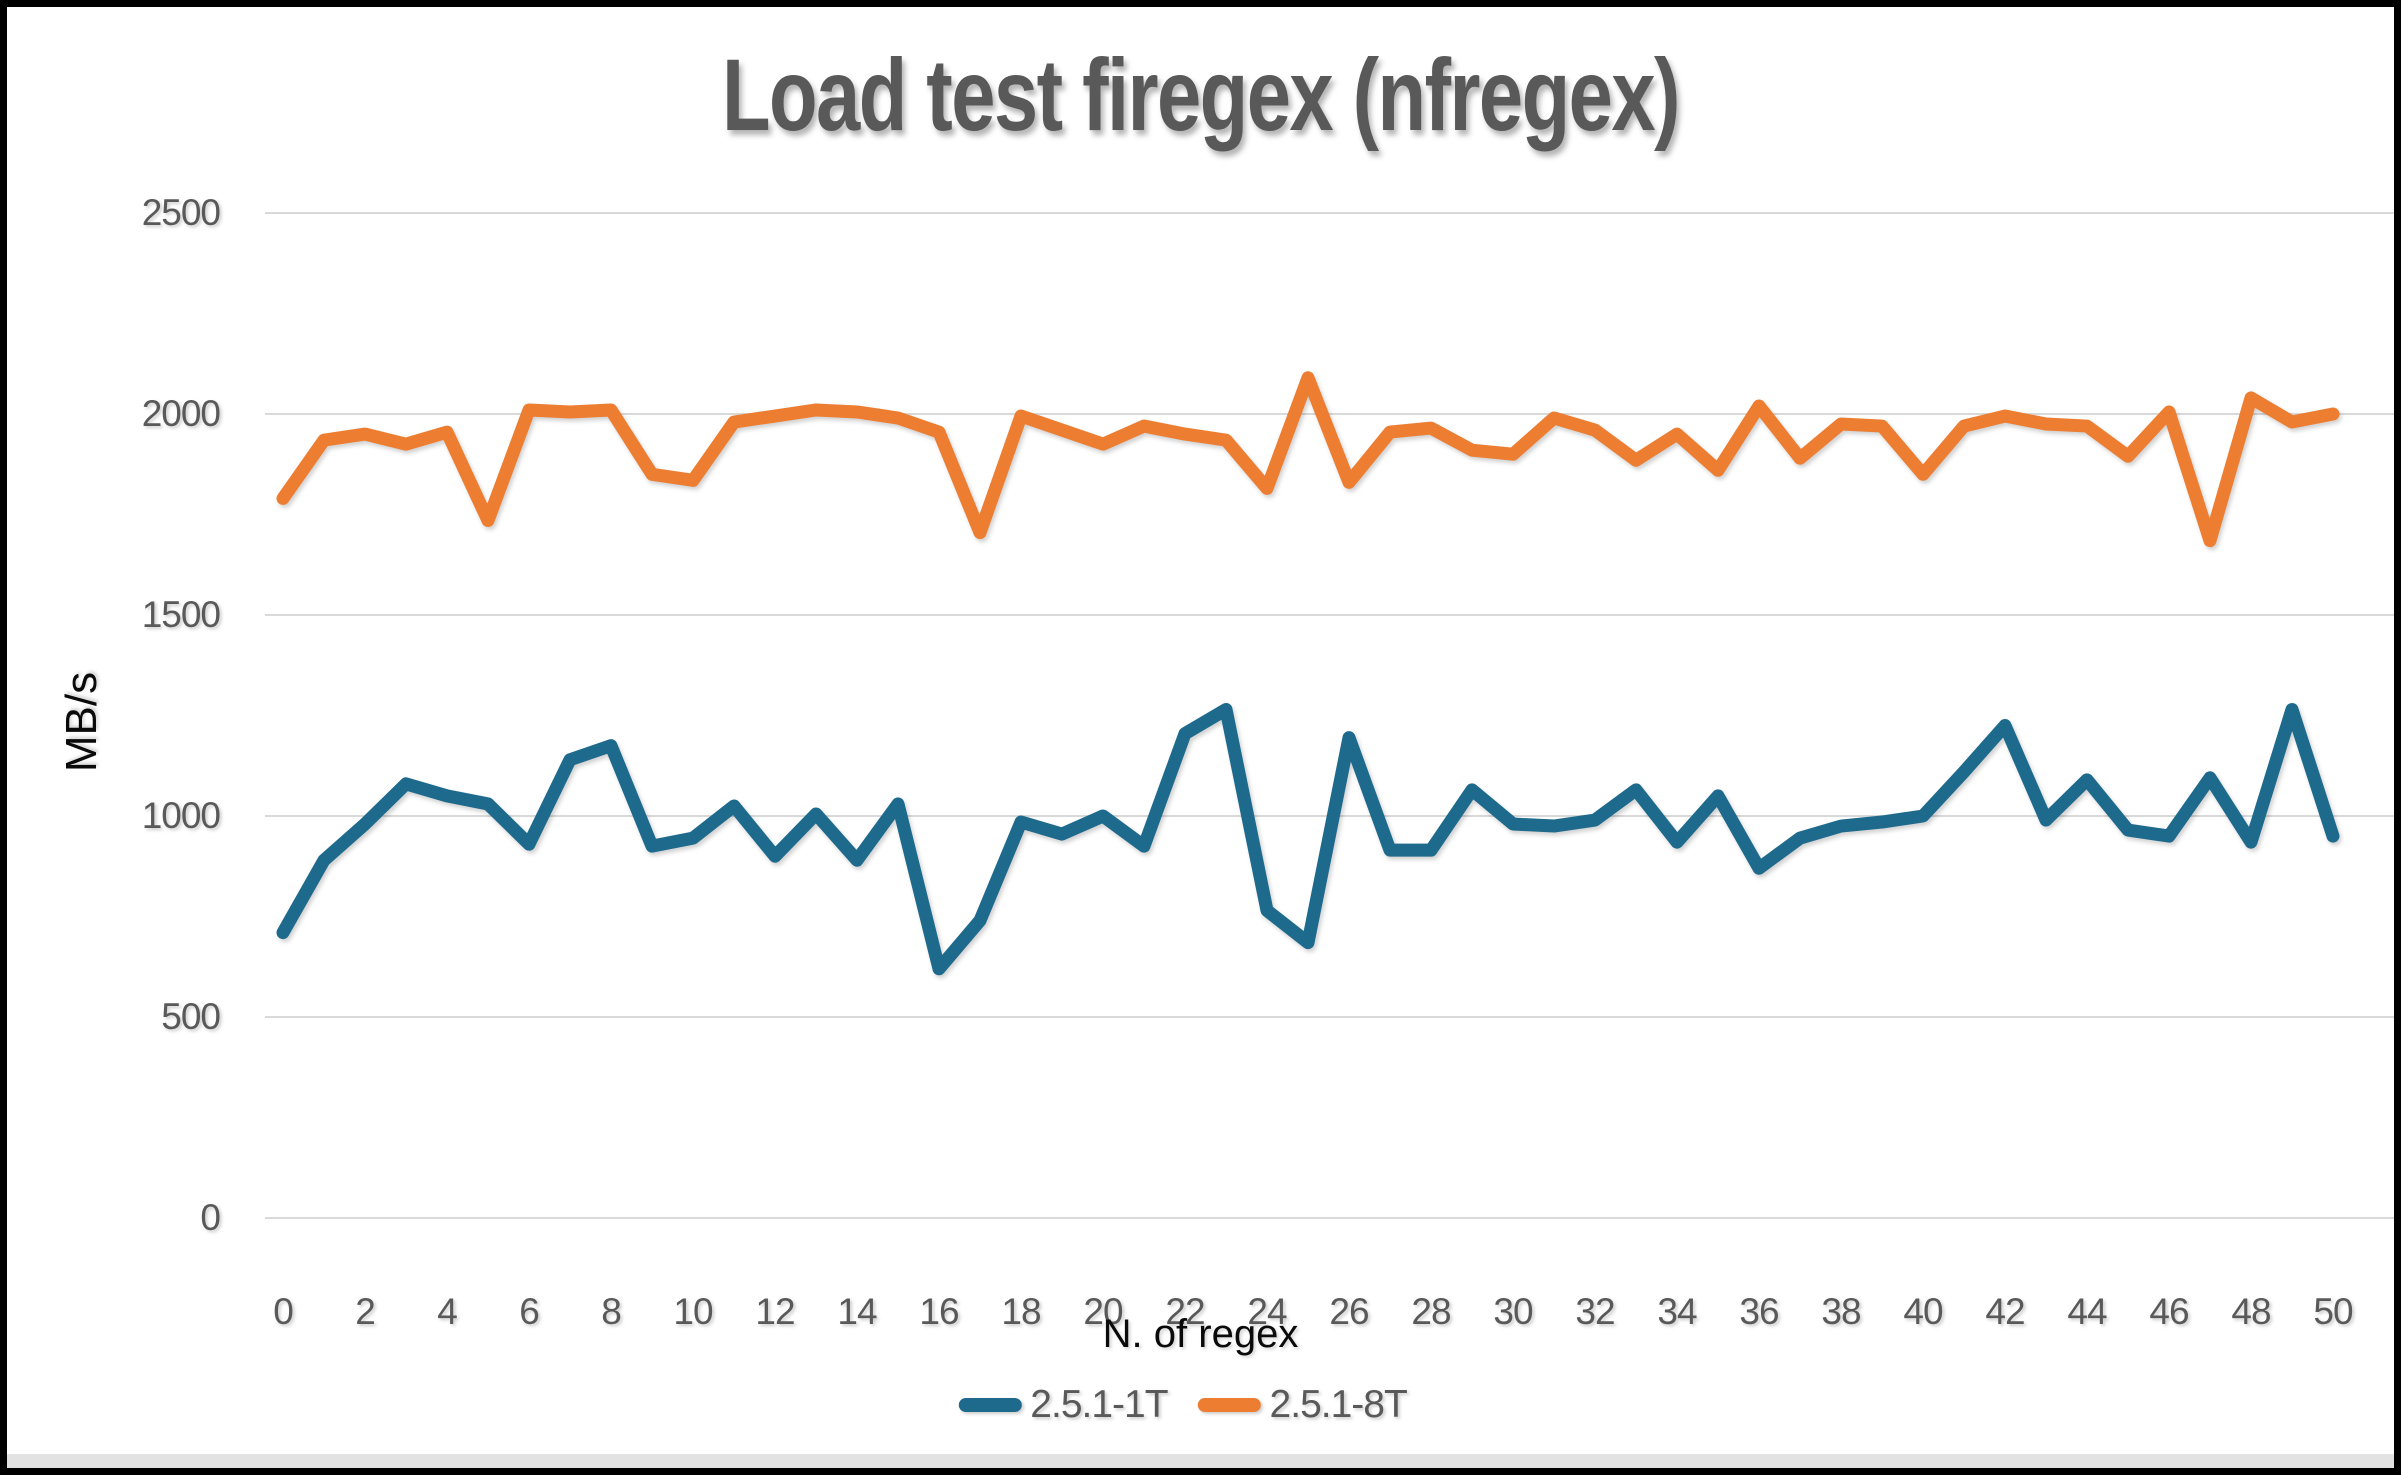 Image resolution: width=2401 pixels, height=1475 pixels. What do you see at coordinates (1308, 459) in the screenshot?
I see `orange-series-line` at bounding box center [1308, 459].